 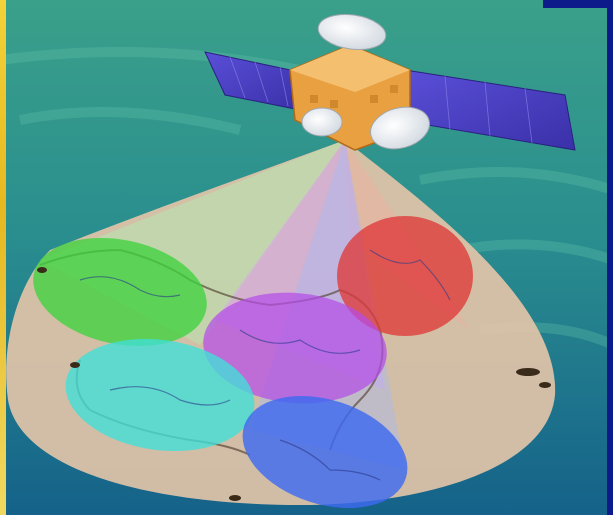 What do you see at coordinates (578, 4) in the screenshot?
I see `top-right-frame-edge` at bounding box center [578, 4].